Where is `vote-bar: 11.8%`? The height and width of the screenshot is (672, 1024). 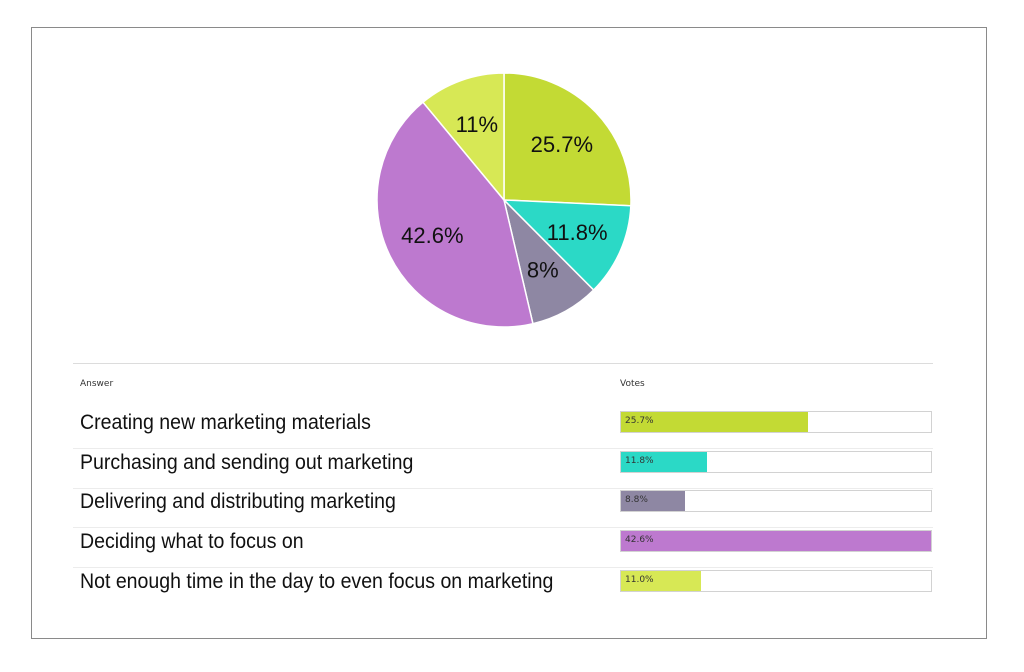
vote-bar: 11.8% is located at coordinates (776, 462).